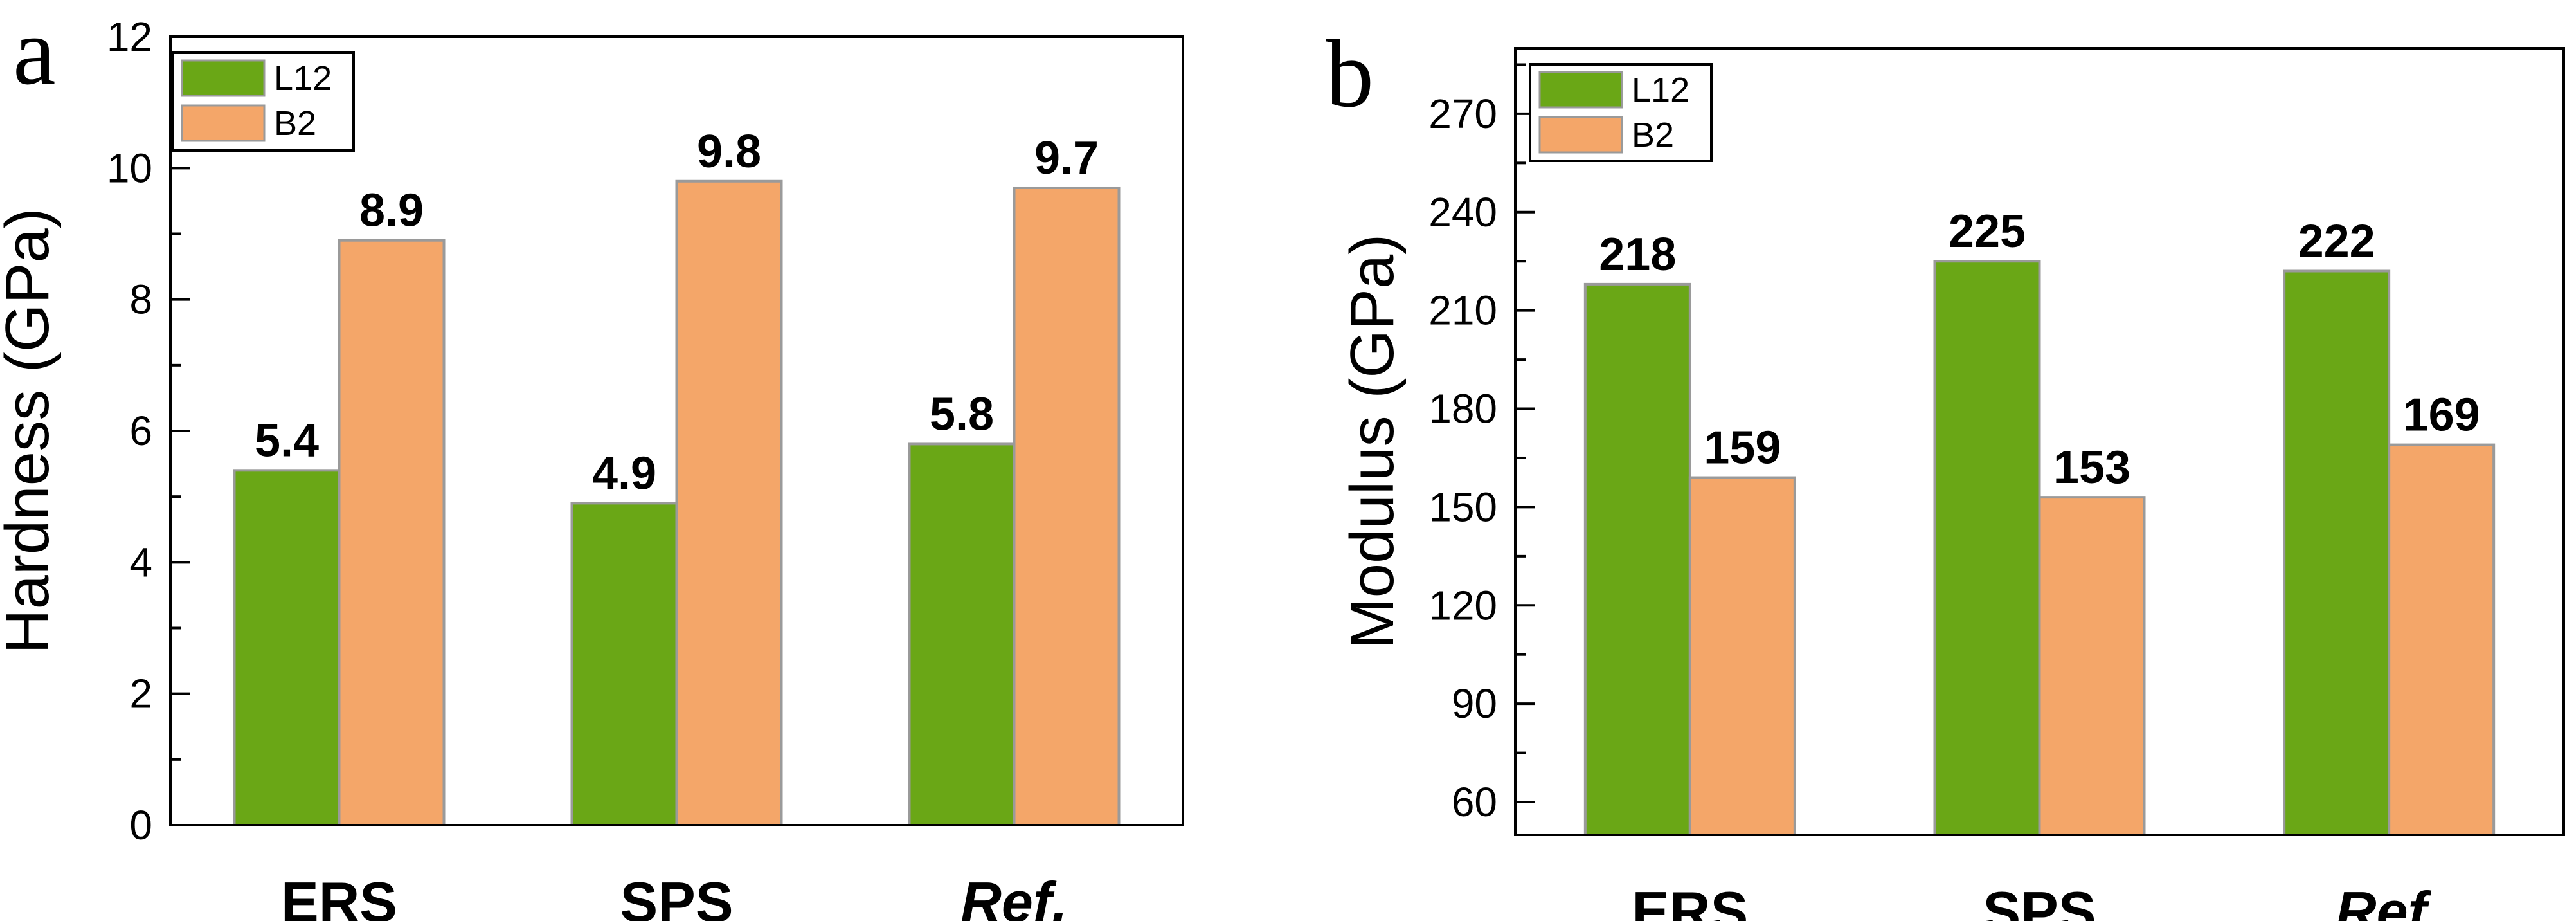 The height and width of the screenshot is (921, 2576). Describe the element at coordinates (1462, 311) in the screenshot. I see `y-tick-label: 210` at that location.